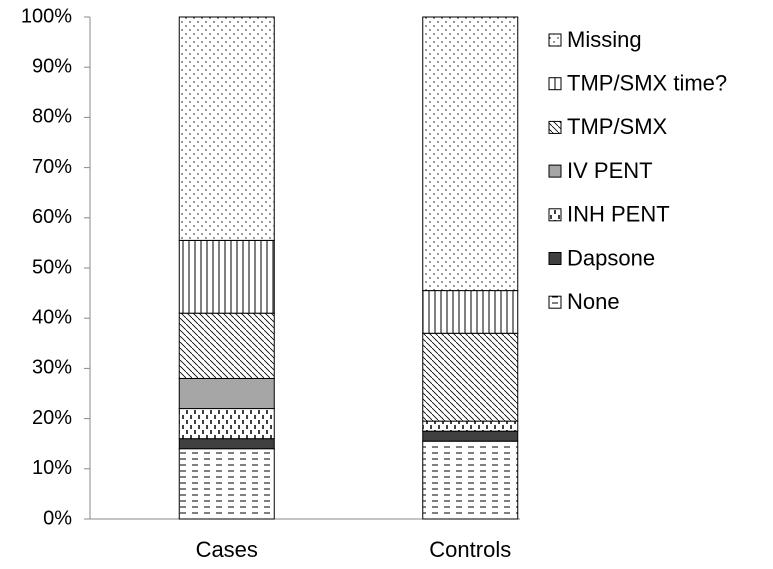 The image size is (773, 569). I want to click on y-tick-label: 60%, so click(52, 217).